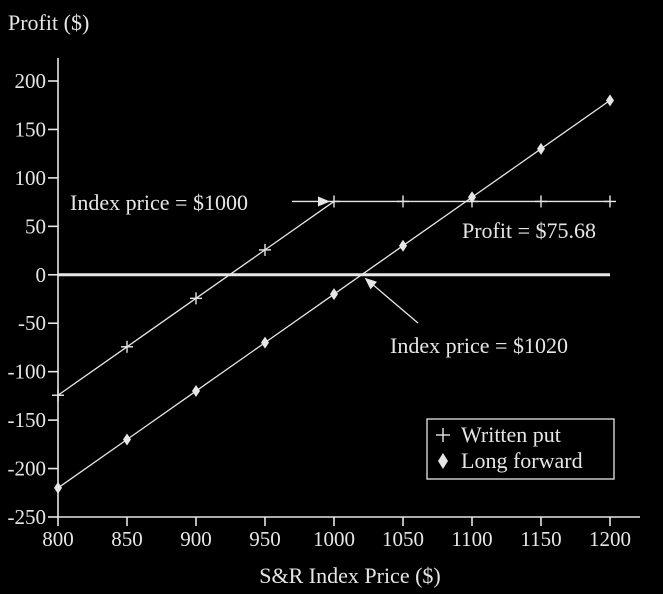  I want to click on annotation-arrow, so click(394, 303).